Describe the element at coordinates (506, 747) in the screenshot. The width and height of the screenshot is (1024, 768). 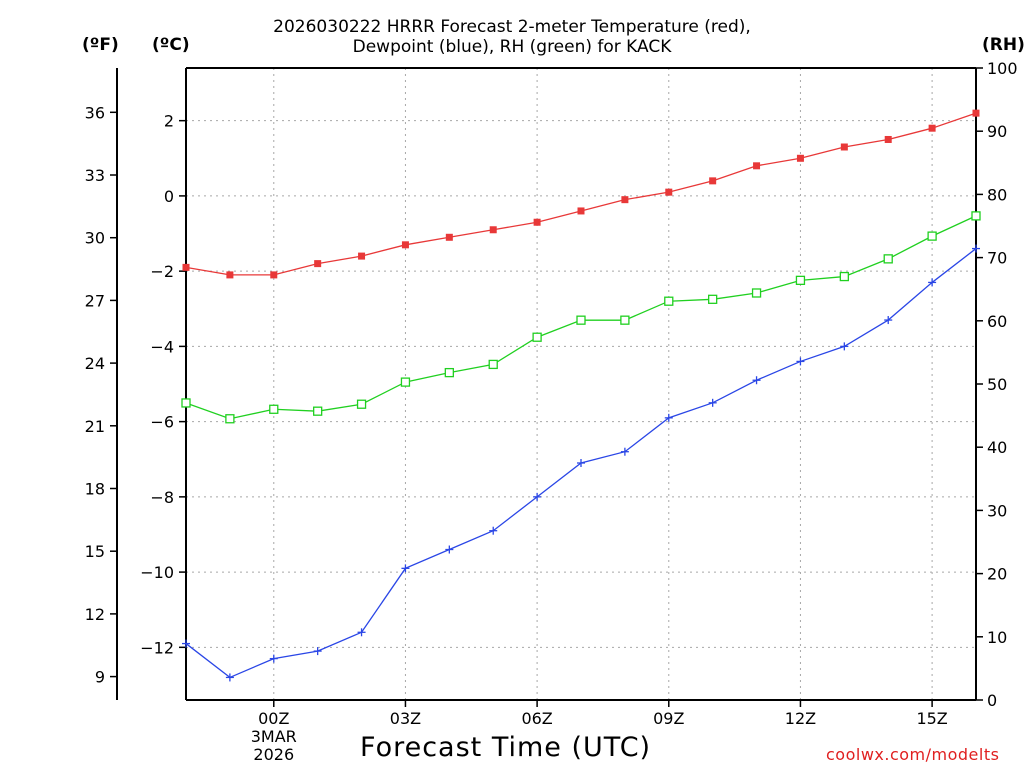
I see `x-axis-label: Forecast Time (UTC)` at that location.